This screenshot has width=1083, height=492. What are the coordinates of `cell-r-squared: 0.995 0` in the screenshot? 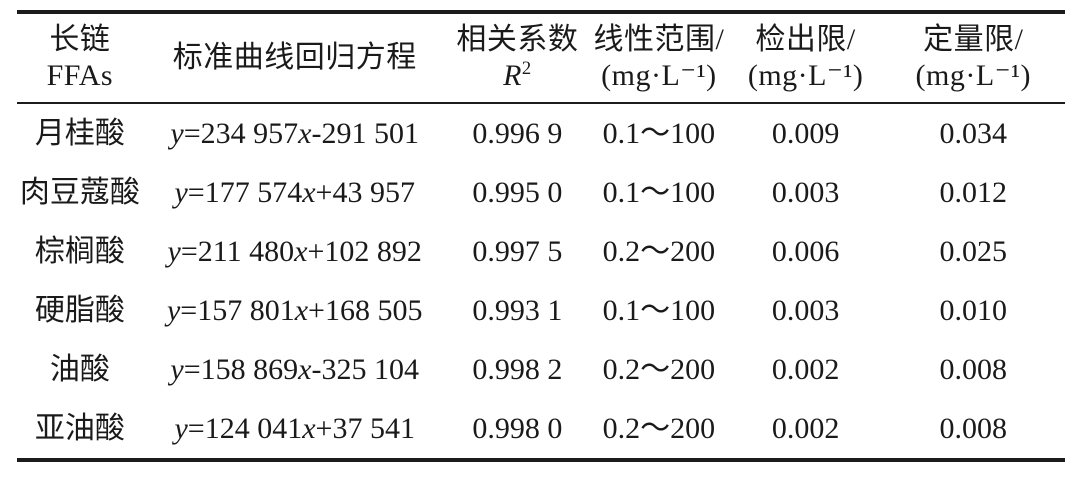 It's located at (517, 192).